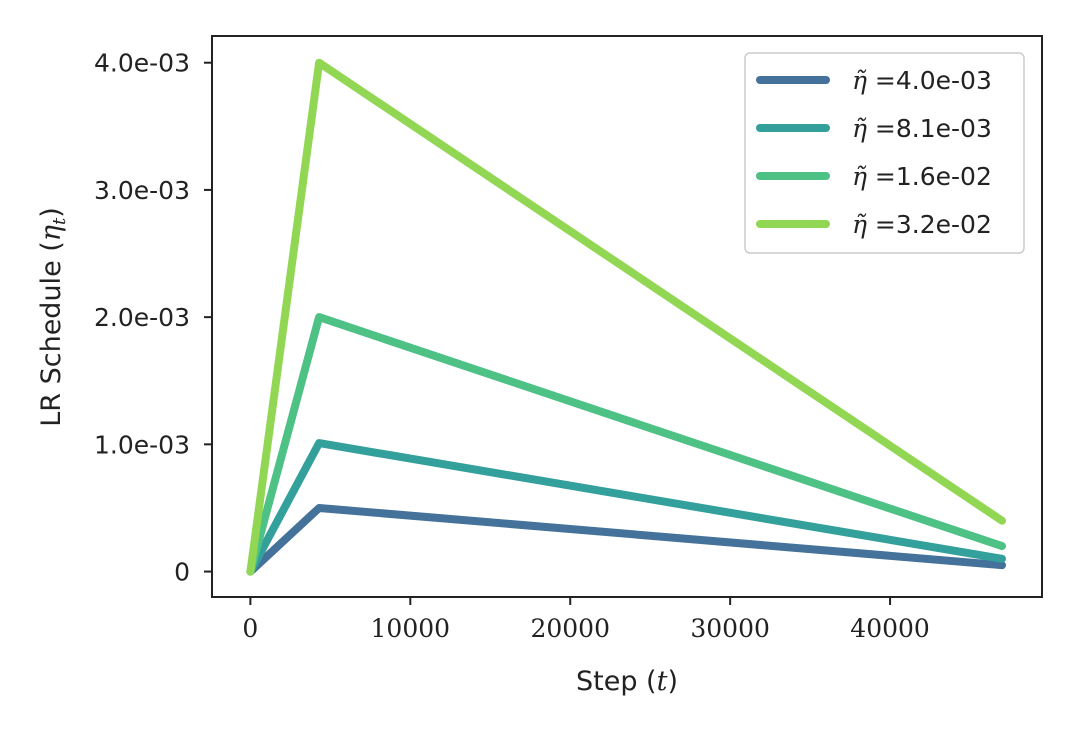 The width and height of the screenshot is (1079, 736). I want to click on x-tick-label: 20000, so click(570, 628).